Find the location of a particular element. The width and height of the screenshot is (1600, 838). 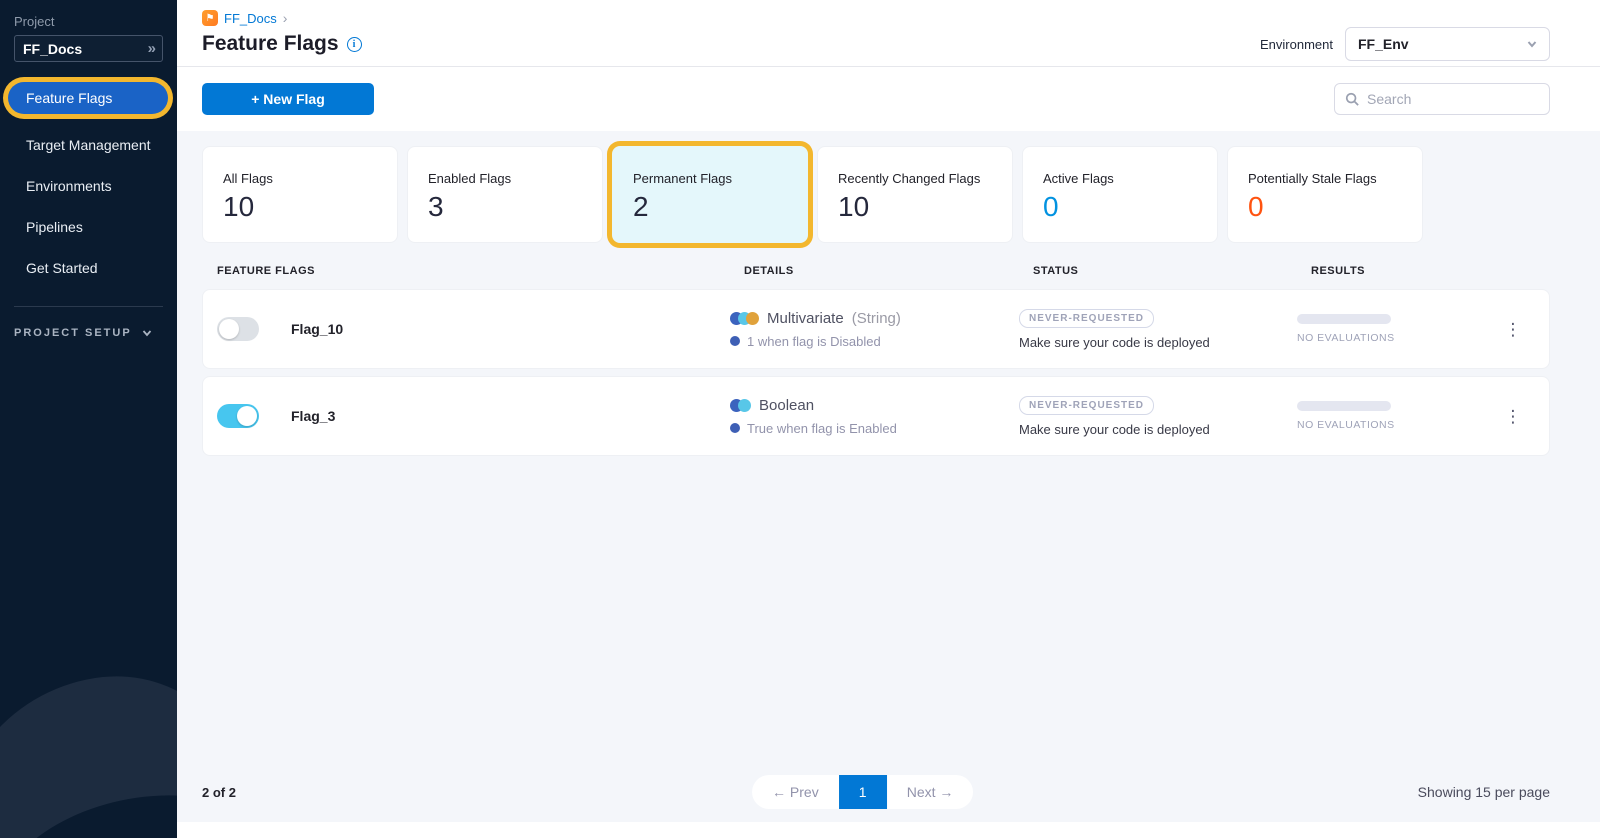

flag-type: Boolean is located at coordinates (787, 405).